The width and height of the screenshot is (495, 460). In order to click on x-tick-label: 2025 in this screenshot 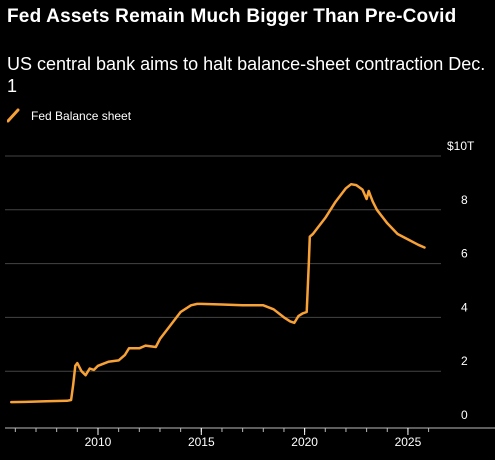, I will do `click(408, 442)`.